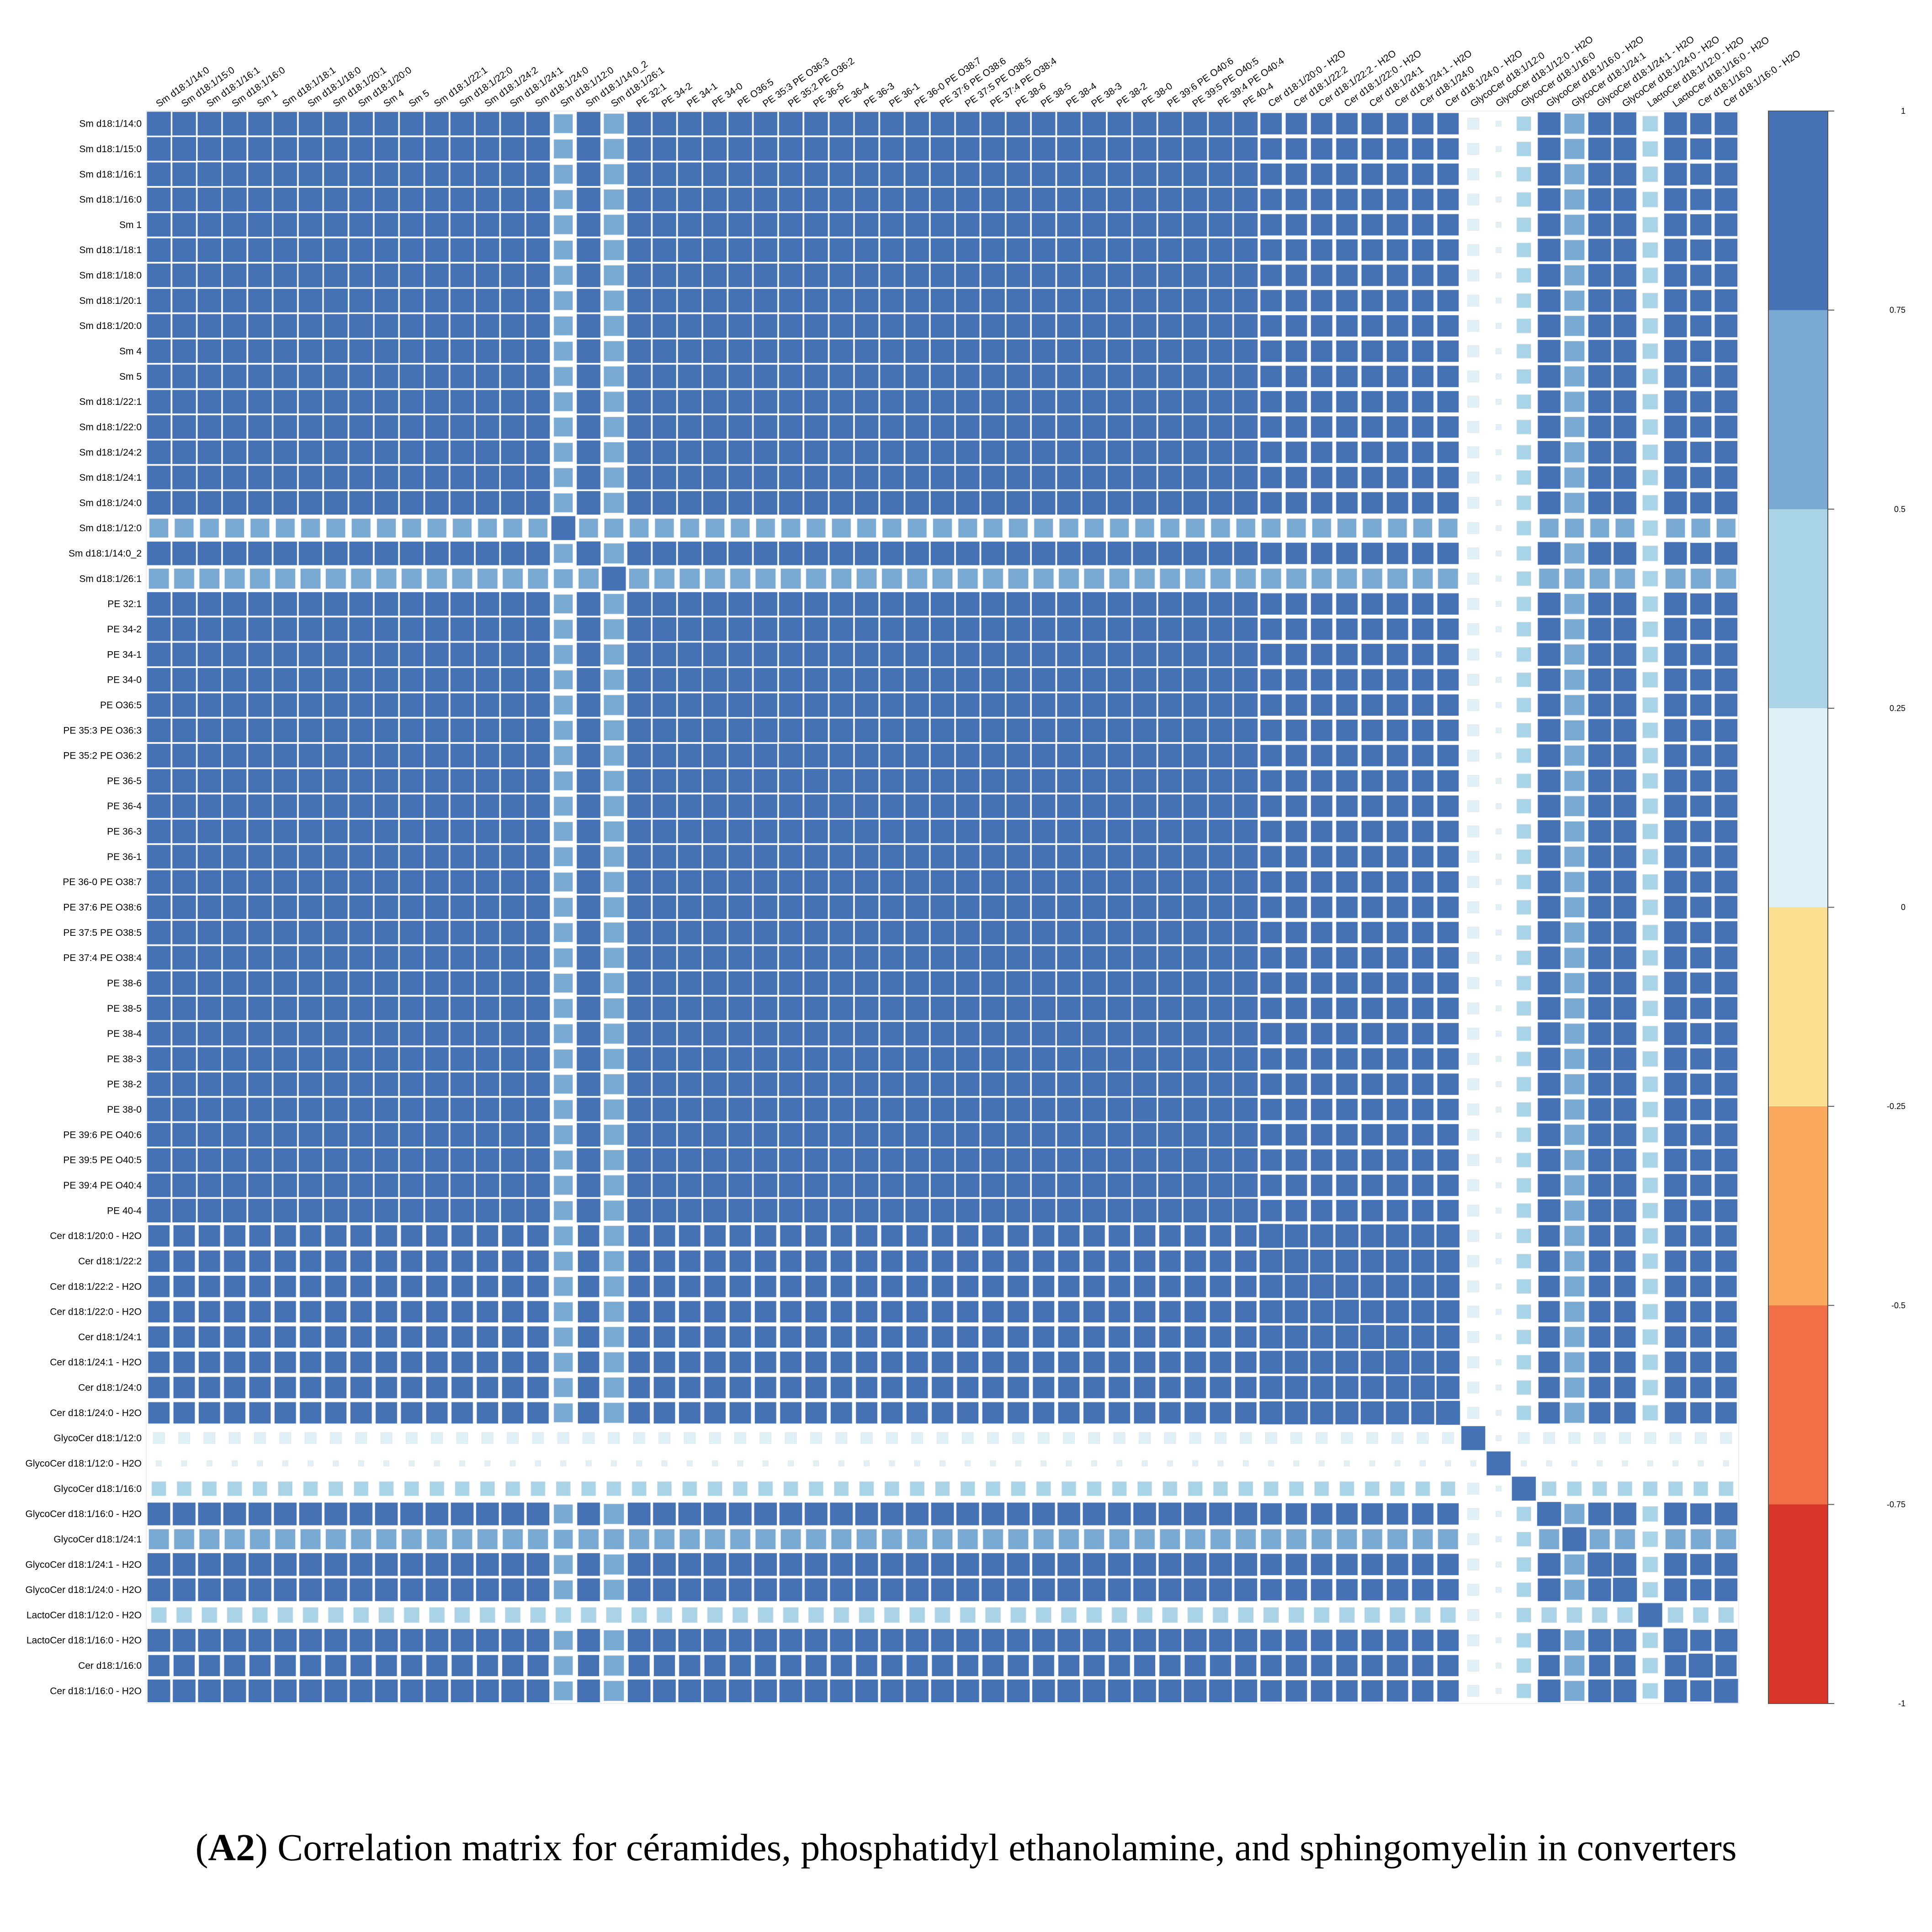  What do you see at coordinates (124, 806) in the screenshot?
I see `row-label: PE 36-4` at bounding box center [124, 806].